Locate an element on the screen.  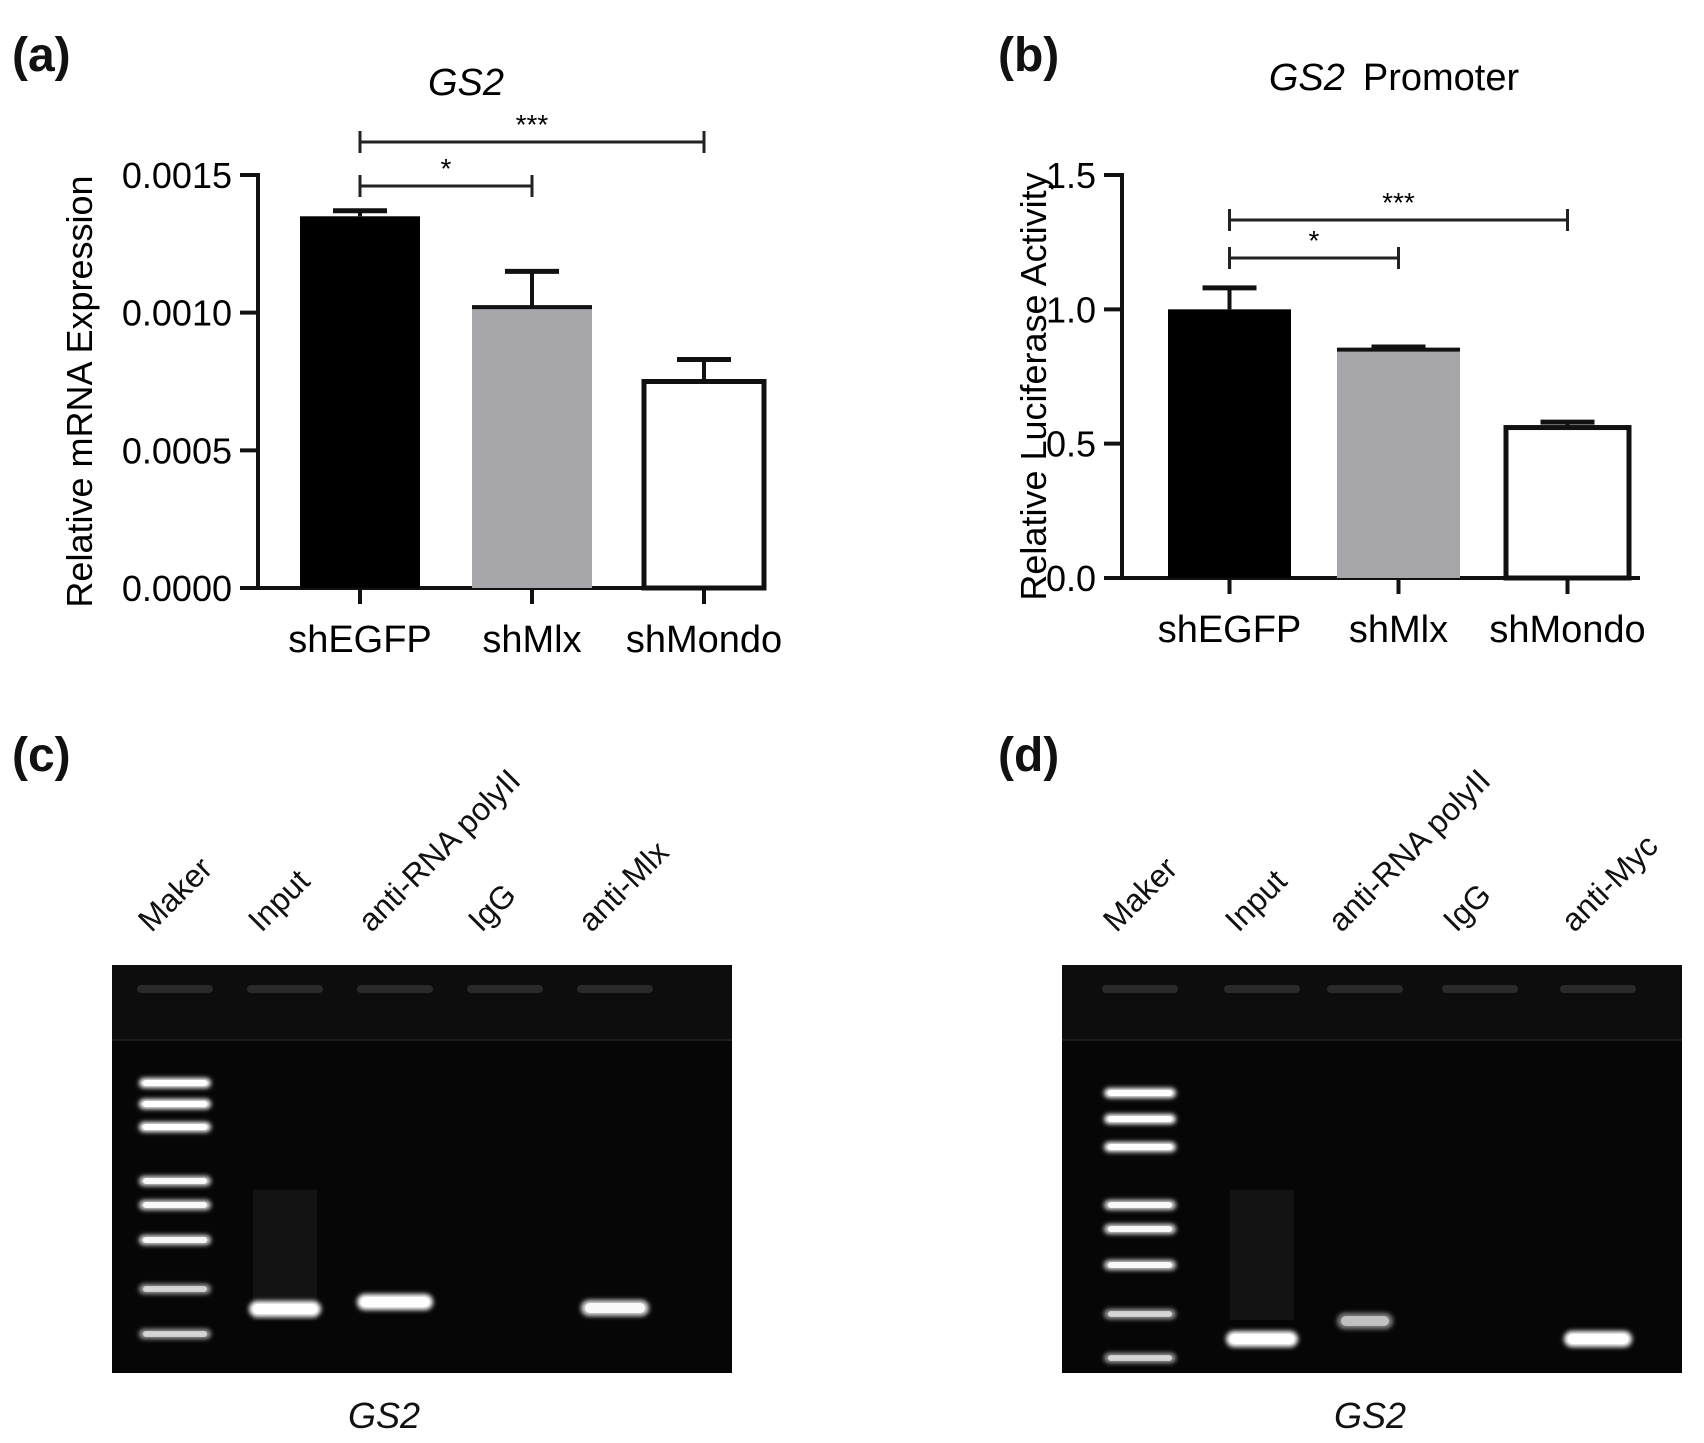
chart-title-suffix: Promoter is located at coordinates (1441, 78).